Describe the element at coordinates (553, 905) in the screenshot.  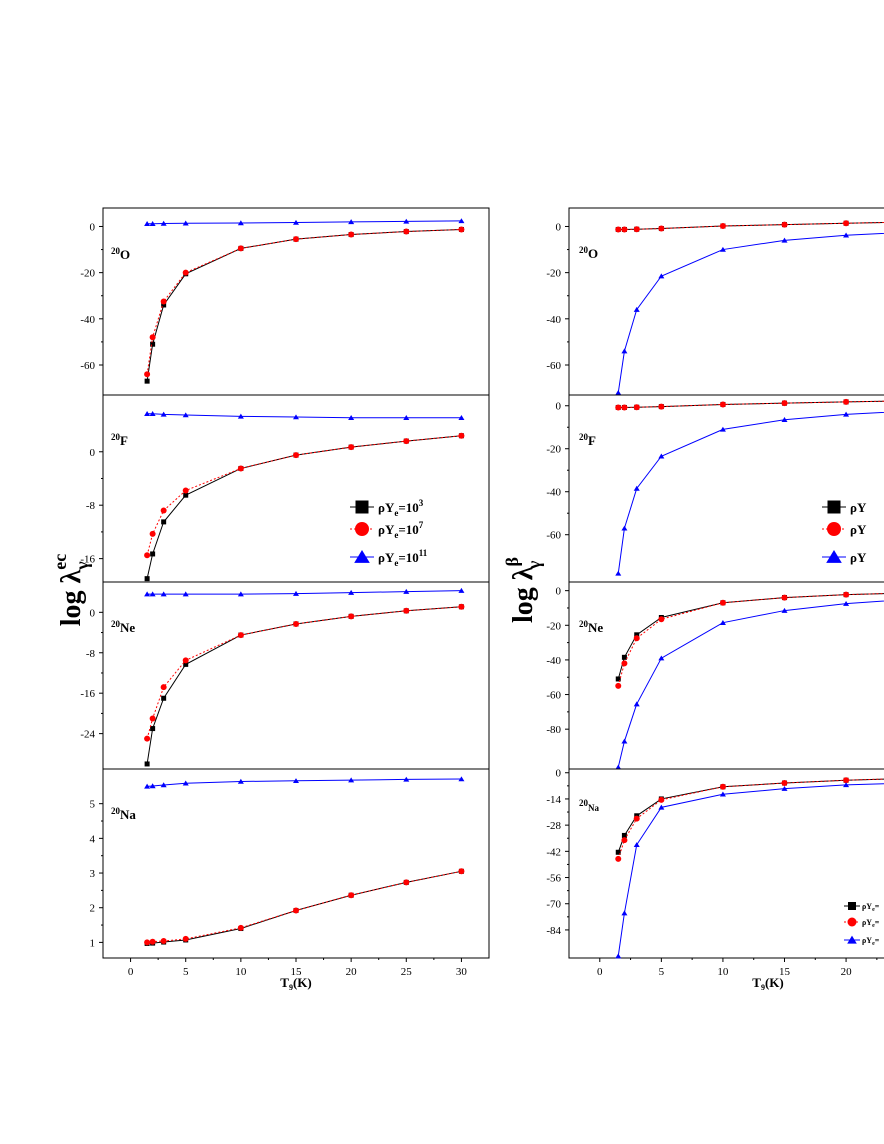
I see `y-tick-label: -70` at that location.